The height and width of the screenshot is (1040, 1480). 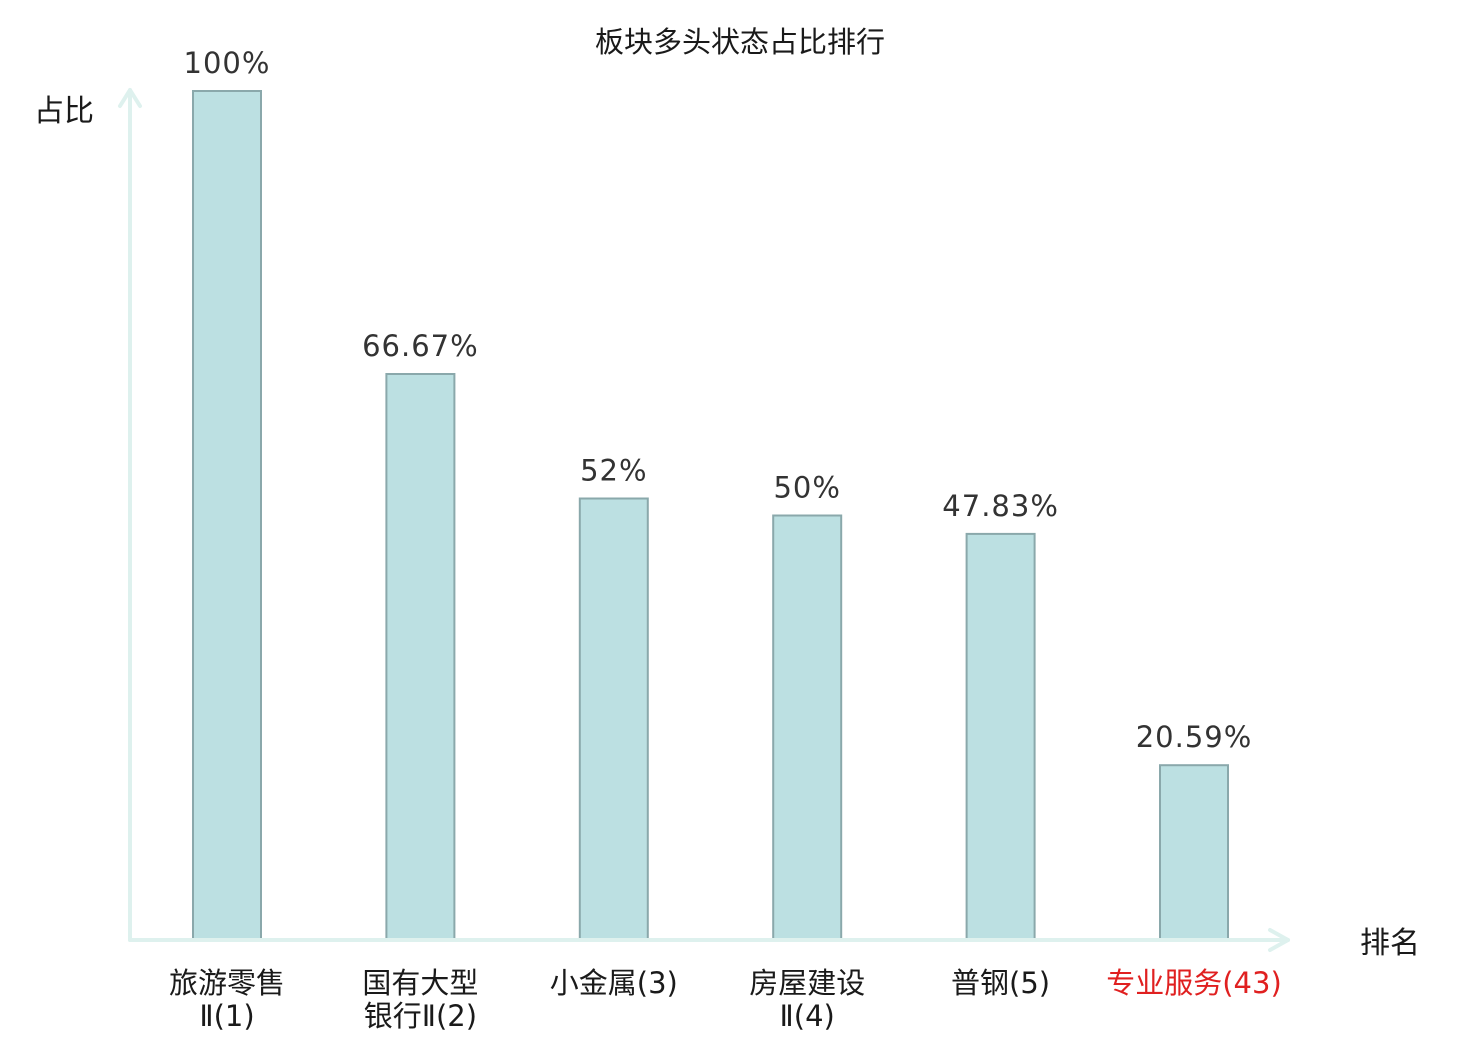 What do you see at coordinates (806, 488) in the screenshot?
I see `value-label-4: 50%` at bounding box center [806, 488].